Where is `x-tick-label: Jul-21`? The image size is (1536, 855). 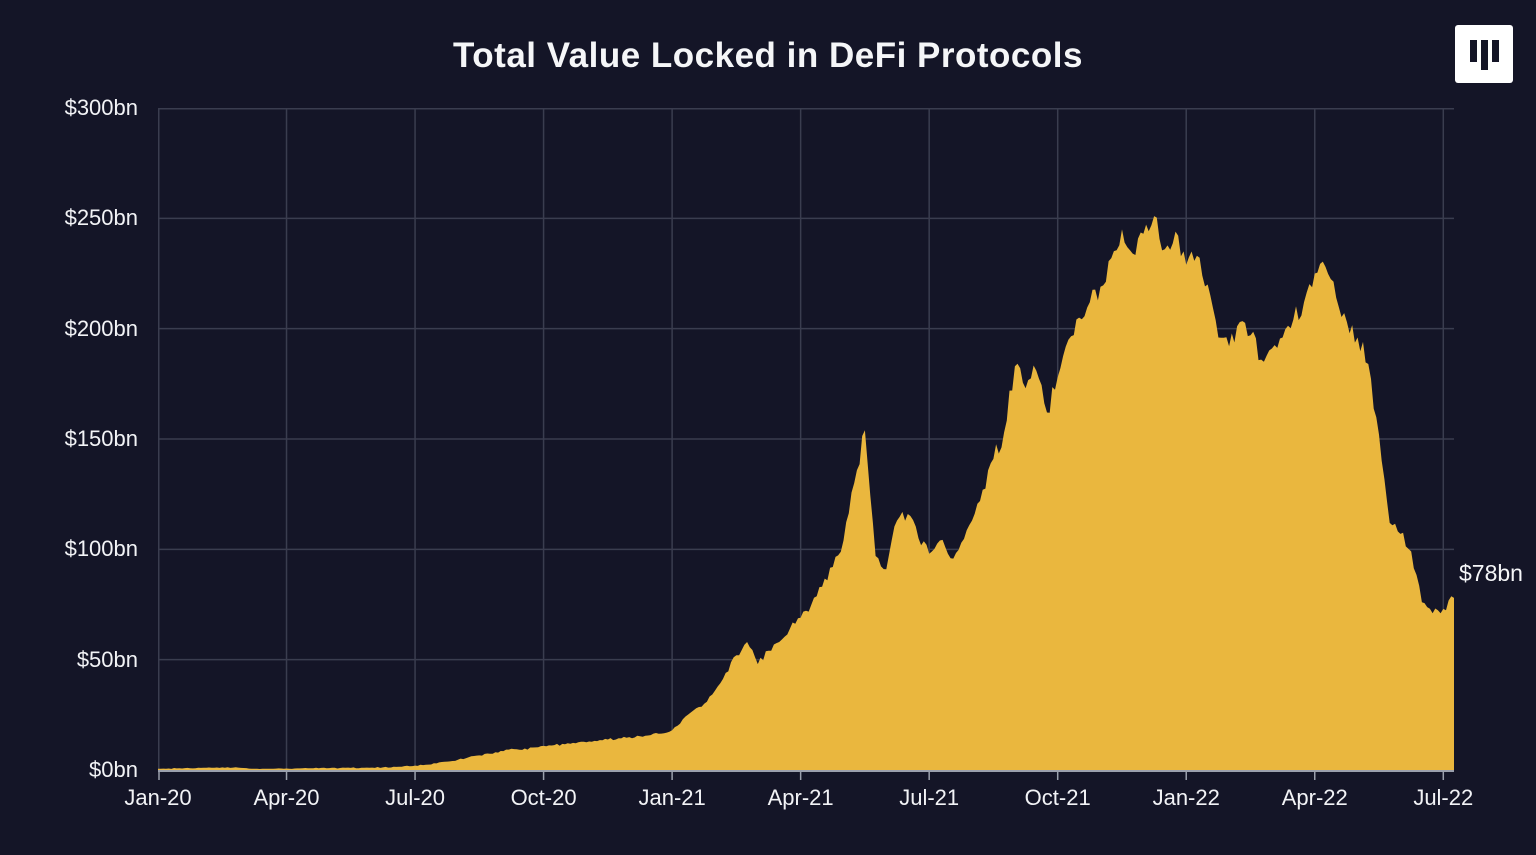 x-tick-label: Jul-21 is located at coordinates (929, 797).